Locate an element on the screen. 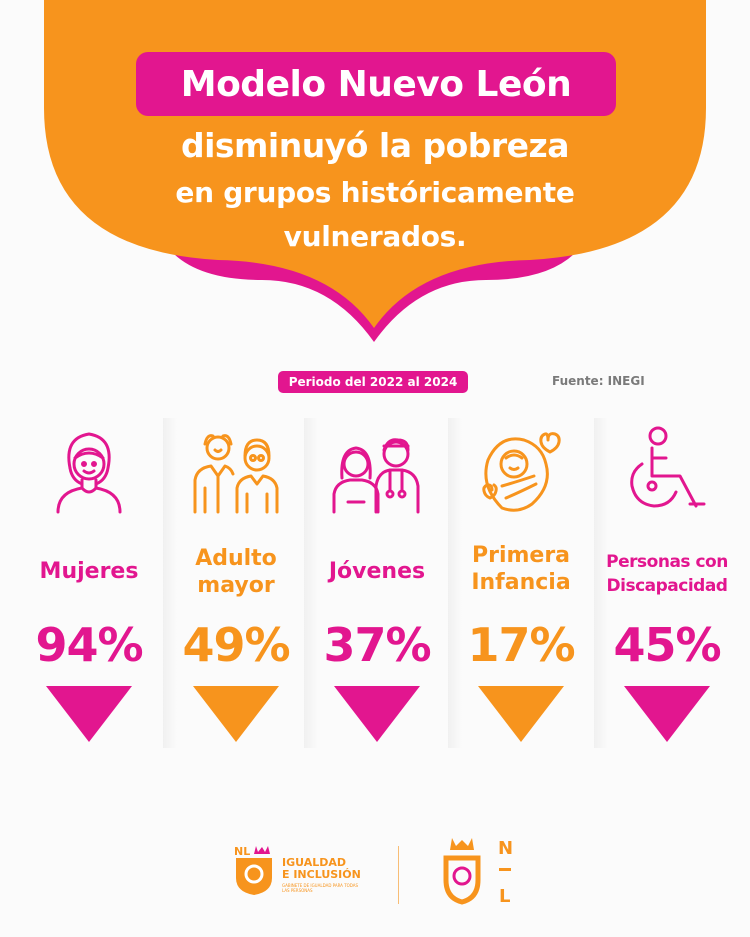 This screenshot has width=750, height=937. group-value: 45% is located at coordinates (667, 645).